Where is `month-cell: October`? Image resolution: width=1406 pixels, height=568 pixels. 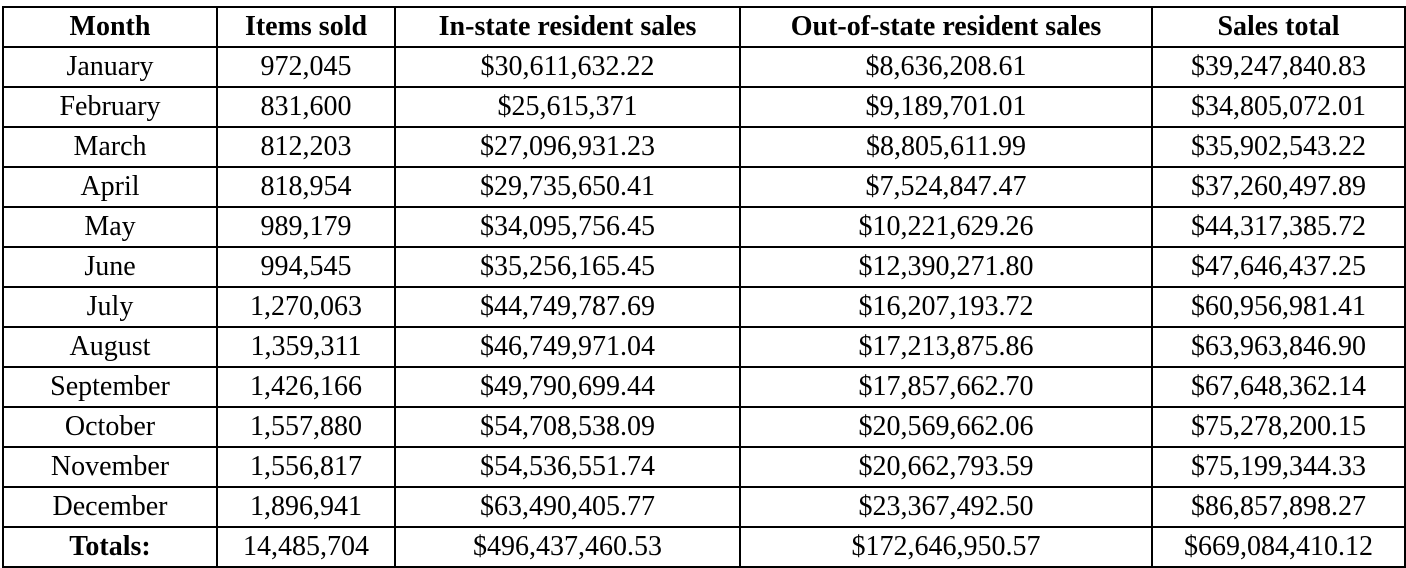 month-cell: October is located at coordinates (110, 427).